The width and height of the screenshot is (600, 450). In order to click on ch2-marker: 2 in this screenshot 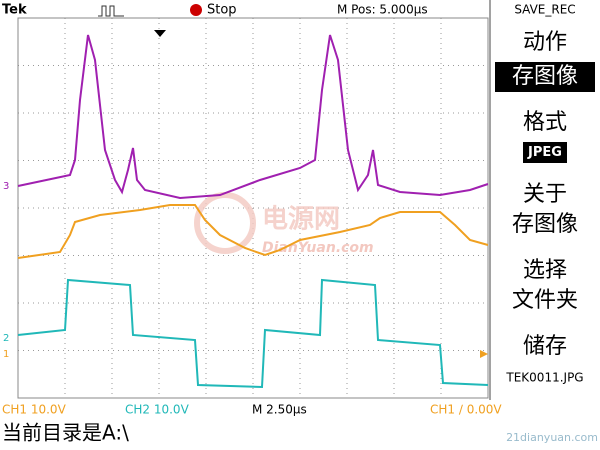, I will do `click(6, 338)`.